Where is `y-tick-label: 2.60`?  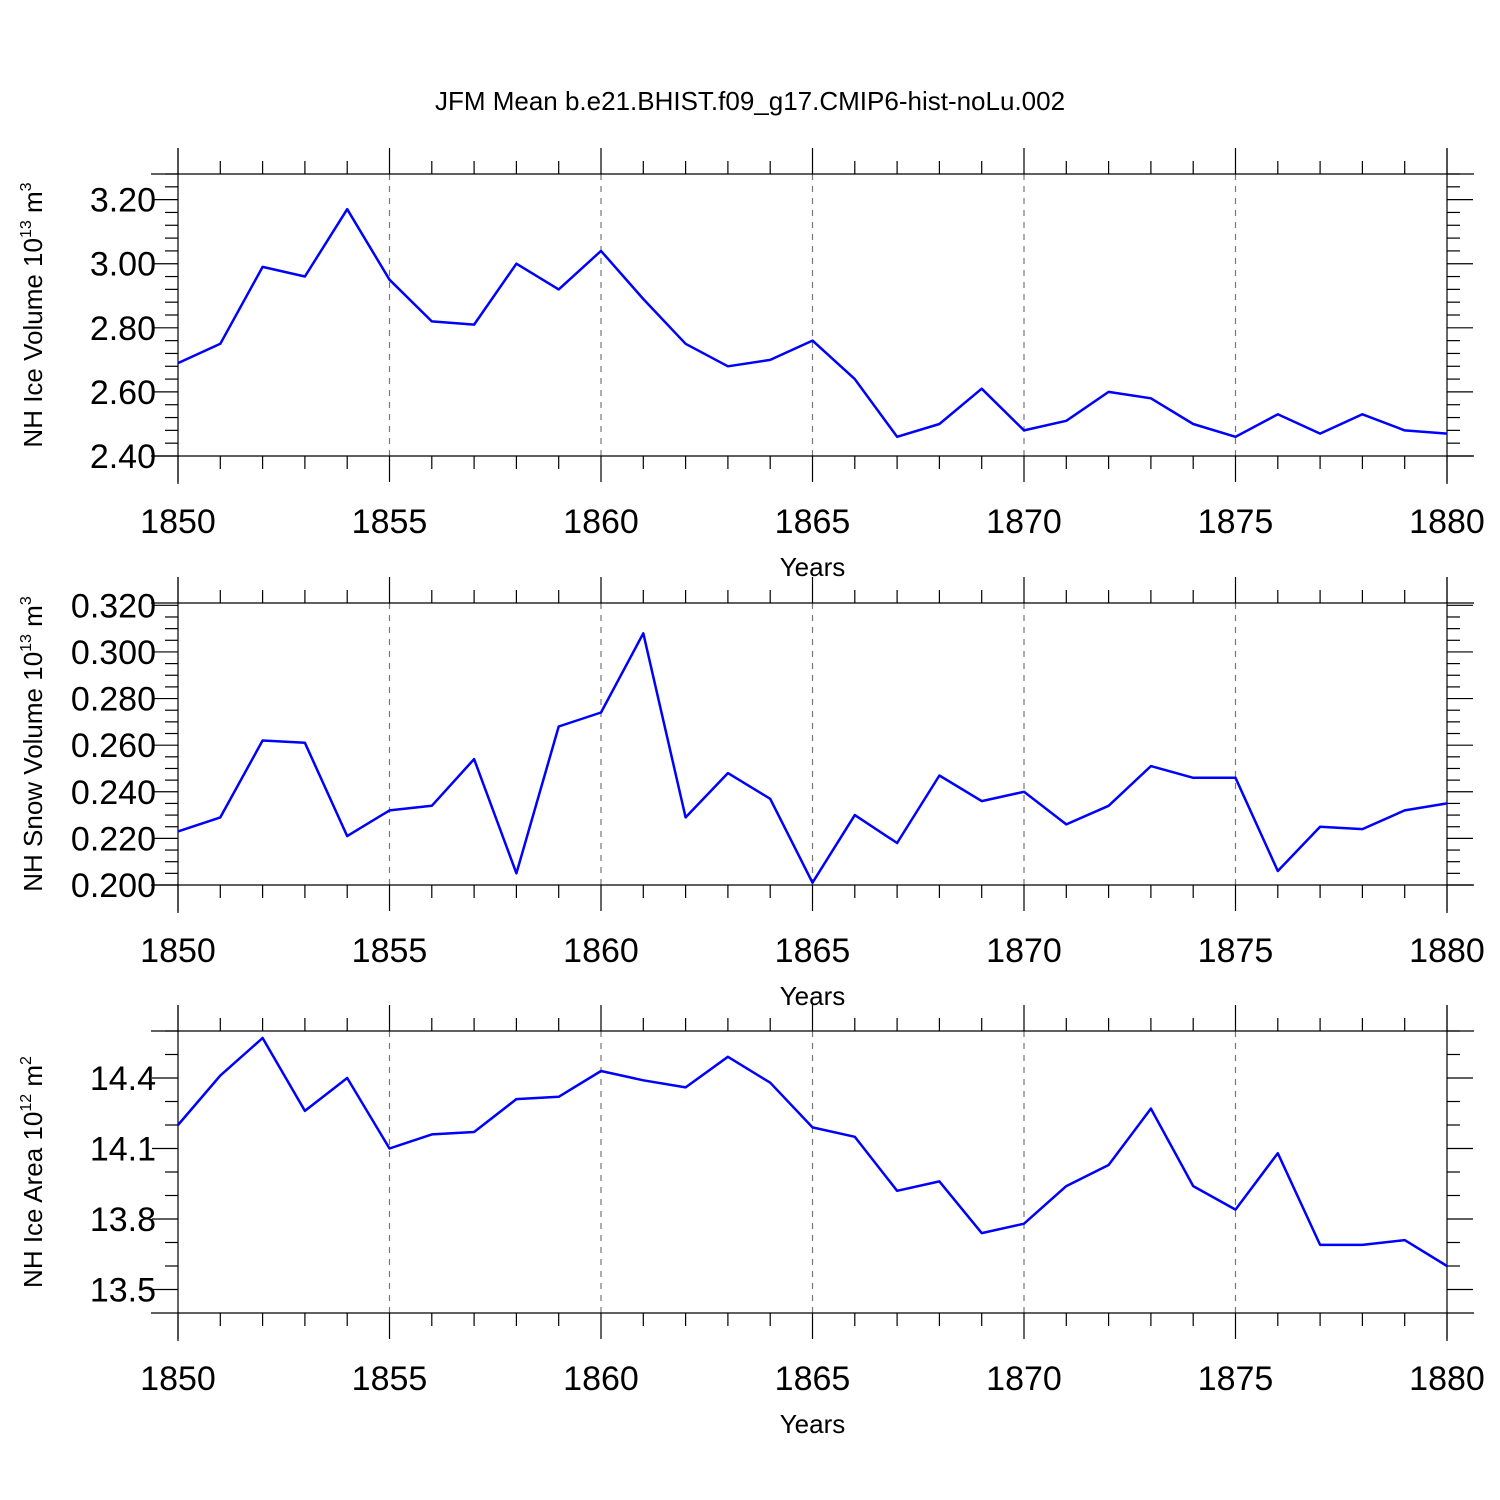
y-tick-label: 2.60 is located at coordinates (123, 393).